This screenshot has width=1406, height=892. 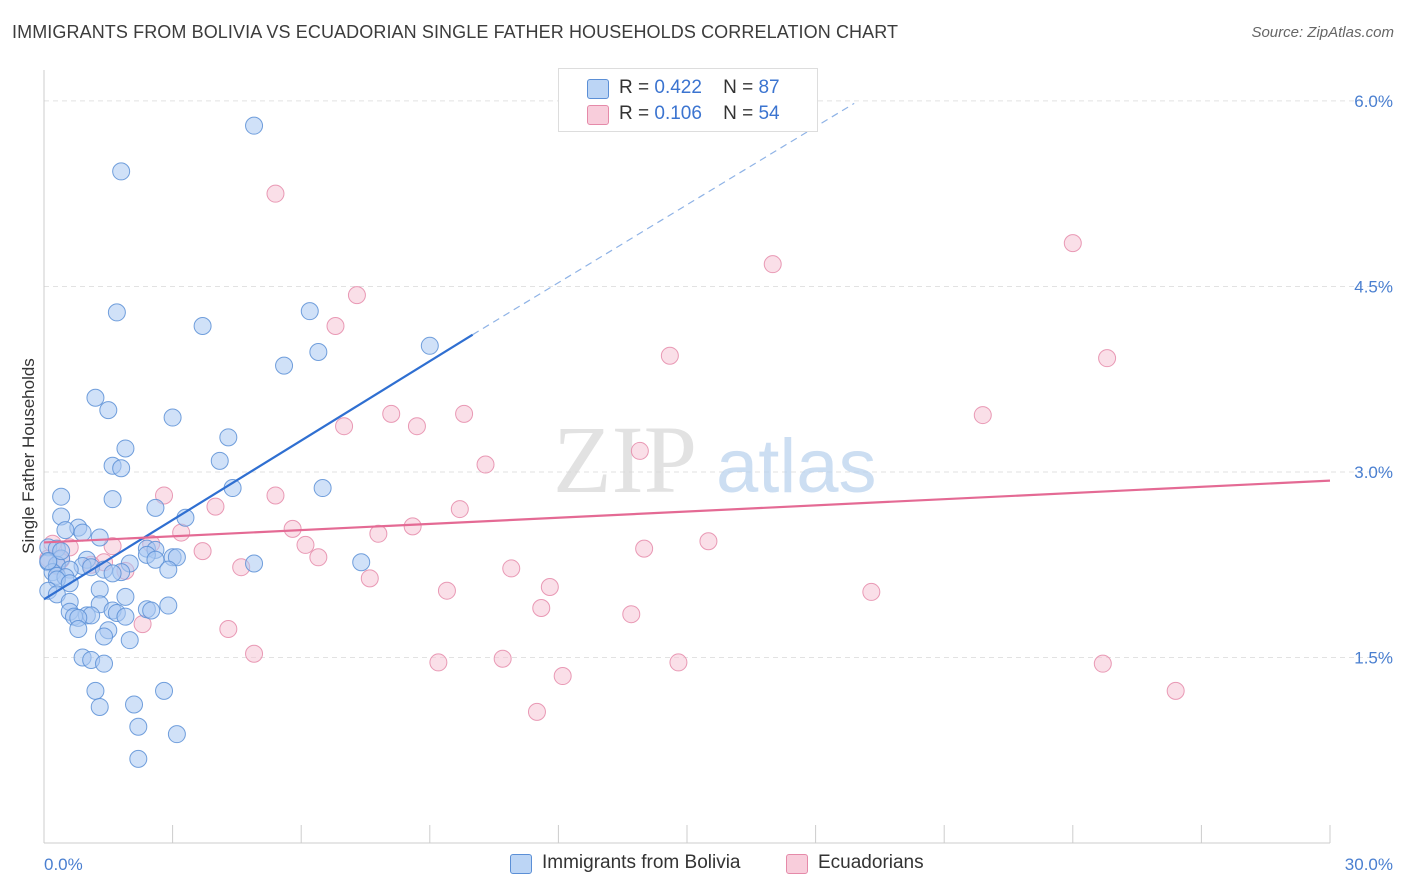 What do you see at coordinates (1373, 286) in the screenshot?
I see `y-tick-label-2: 4.5%` at bounding box center [1373, 286].